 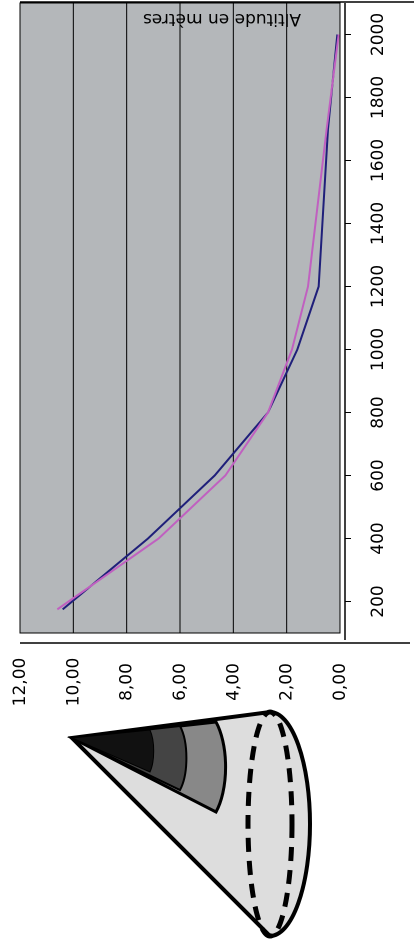 What do you see at coordinates (378, 601) in the screenshot?
I see `x-tick-label: 200` at bounding box center [378, 601].